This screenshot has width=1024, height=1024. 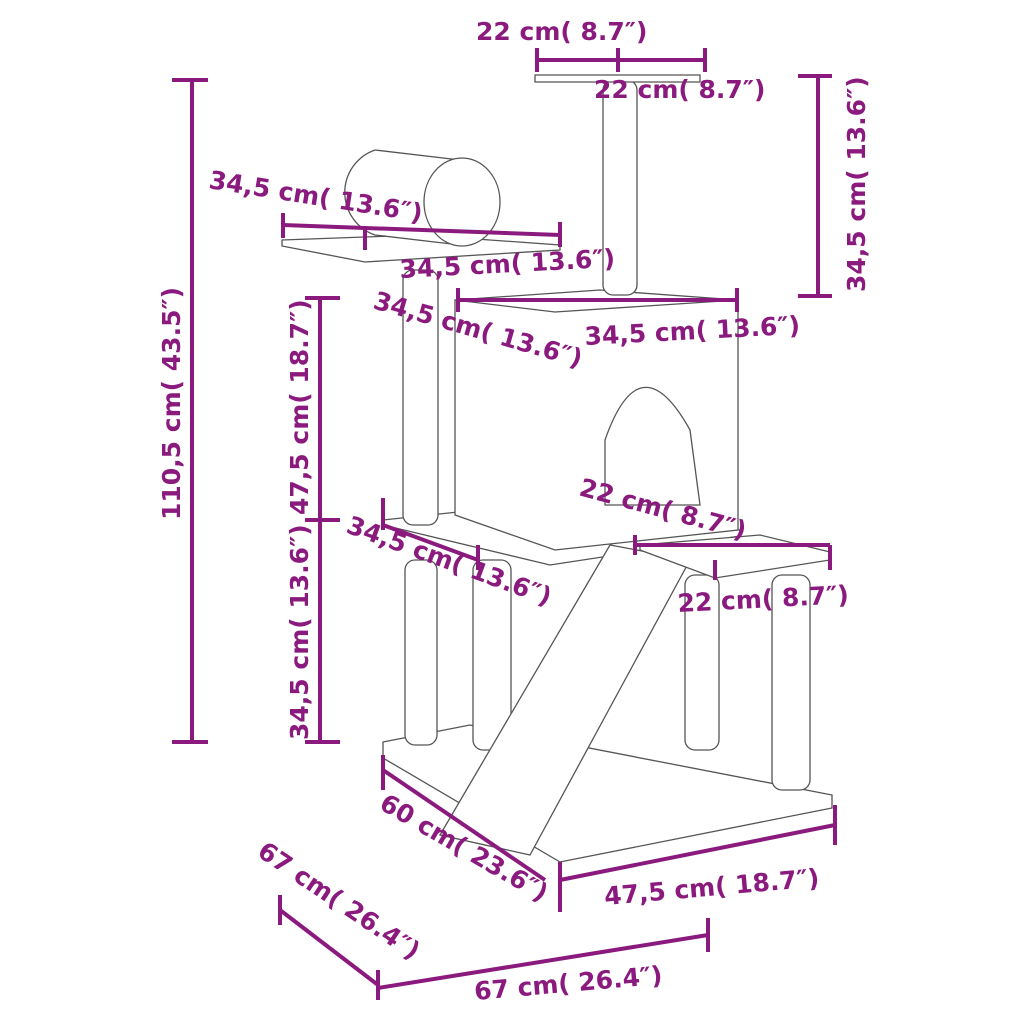 What do you see at coordinates (299, 632) in the screenshot?
I see `label-lower-height: 34,5 cm( 13.6″)` at bounding box center [299, 632].